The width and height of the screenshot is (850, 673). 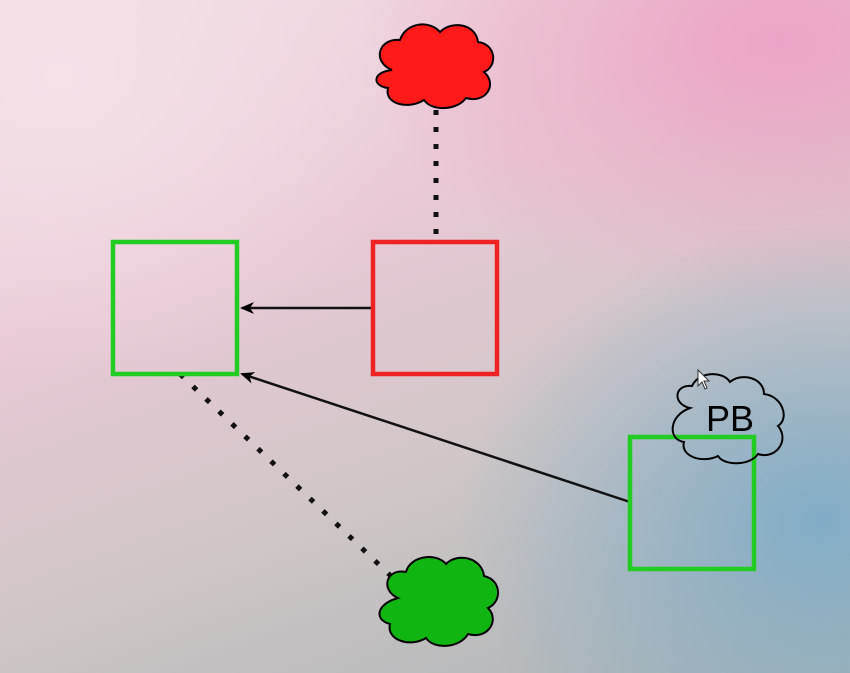 What do you see at coordinates (730, 418) in the screenshot?
I see `pb-cloud-label: PB` at bounding box center [730, 418].